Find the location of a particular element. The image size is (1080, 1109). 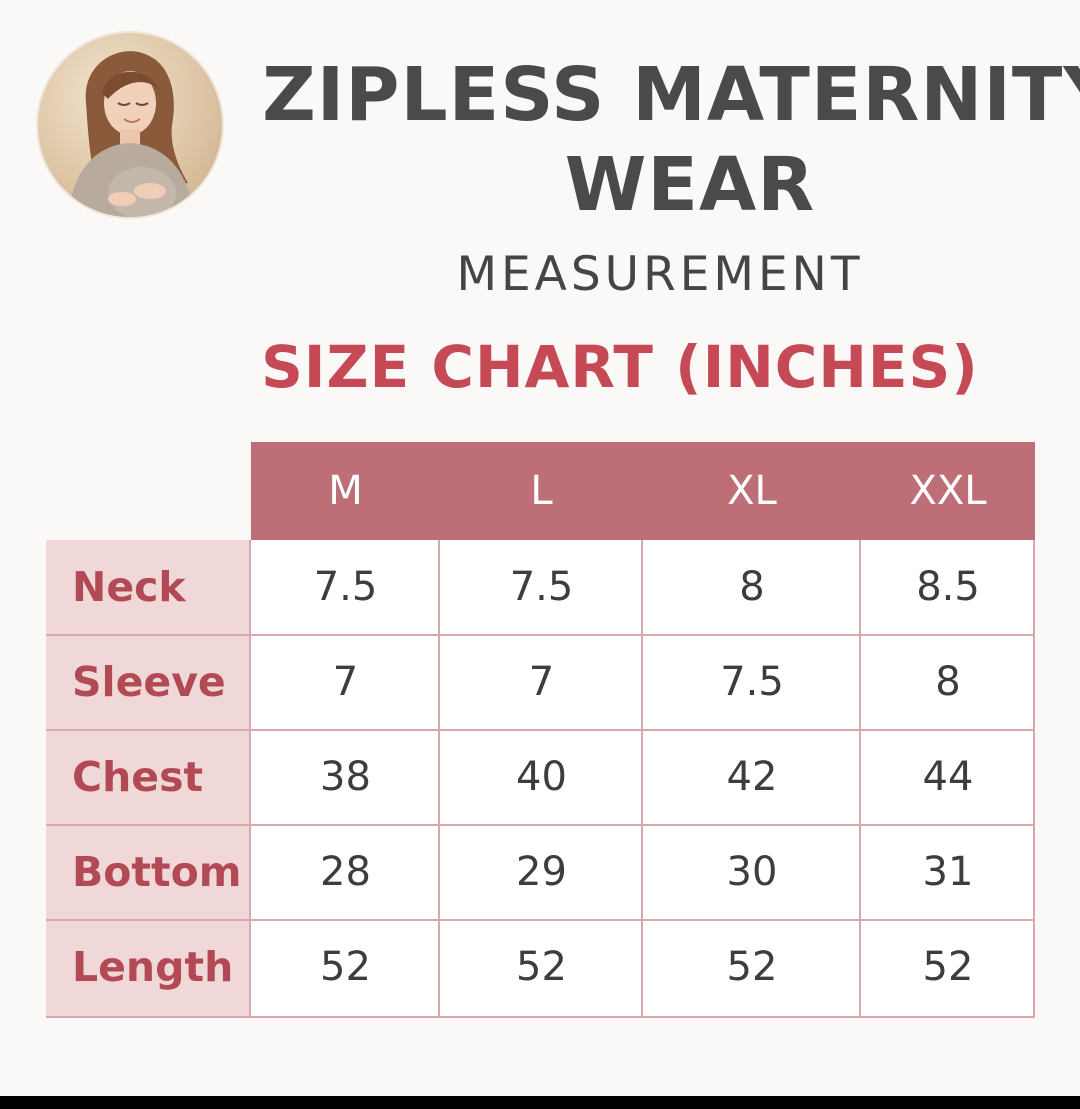

table-cell: 30 is located at coordinates (752, 872).